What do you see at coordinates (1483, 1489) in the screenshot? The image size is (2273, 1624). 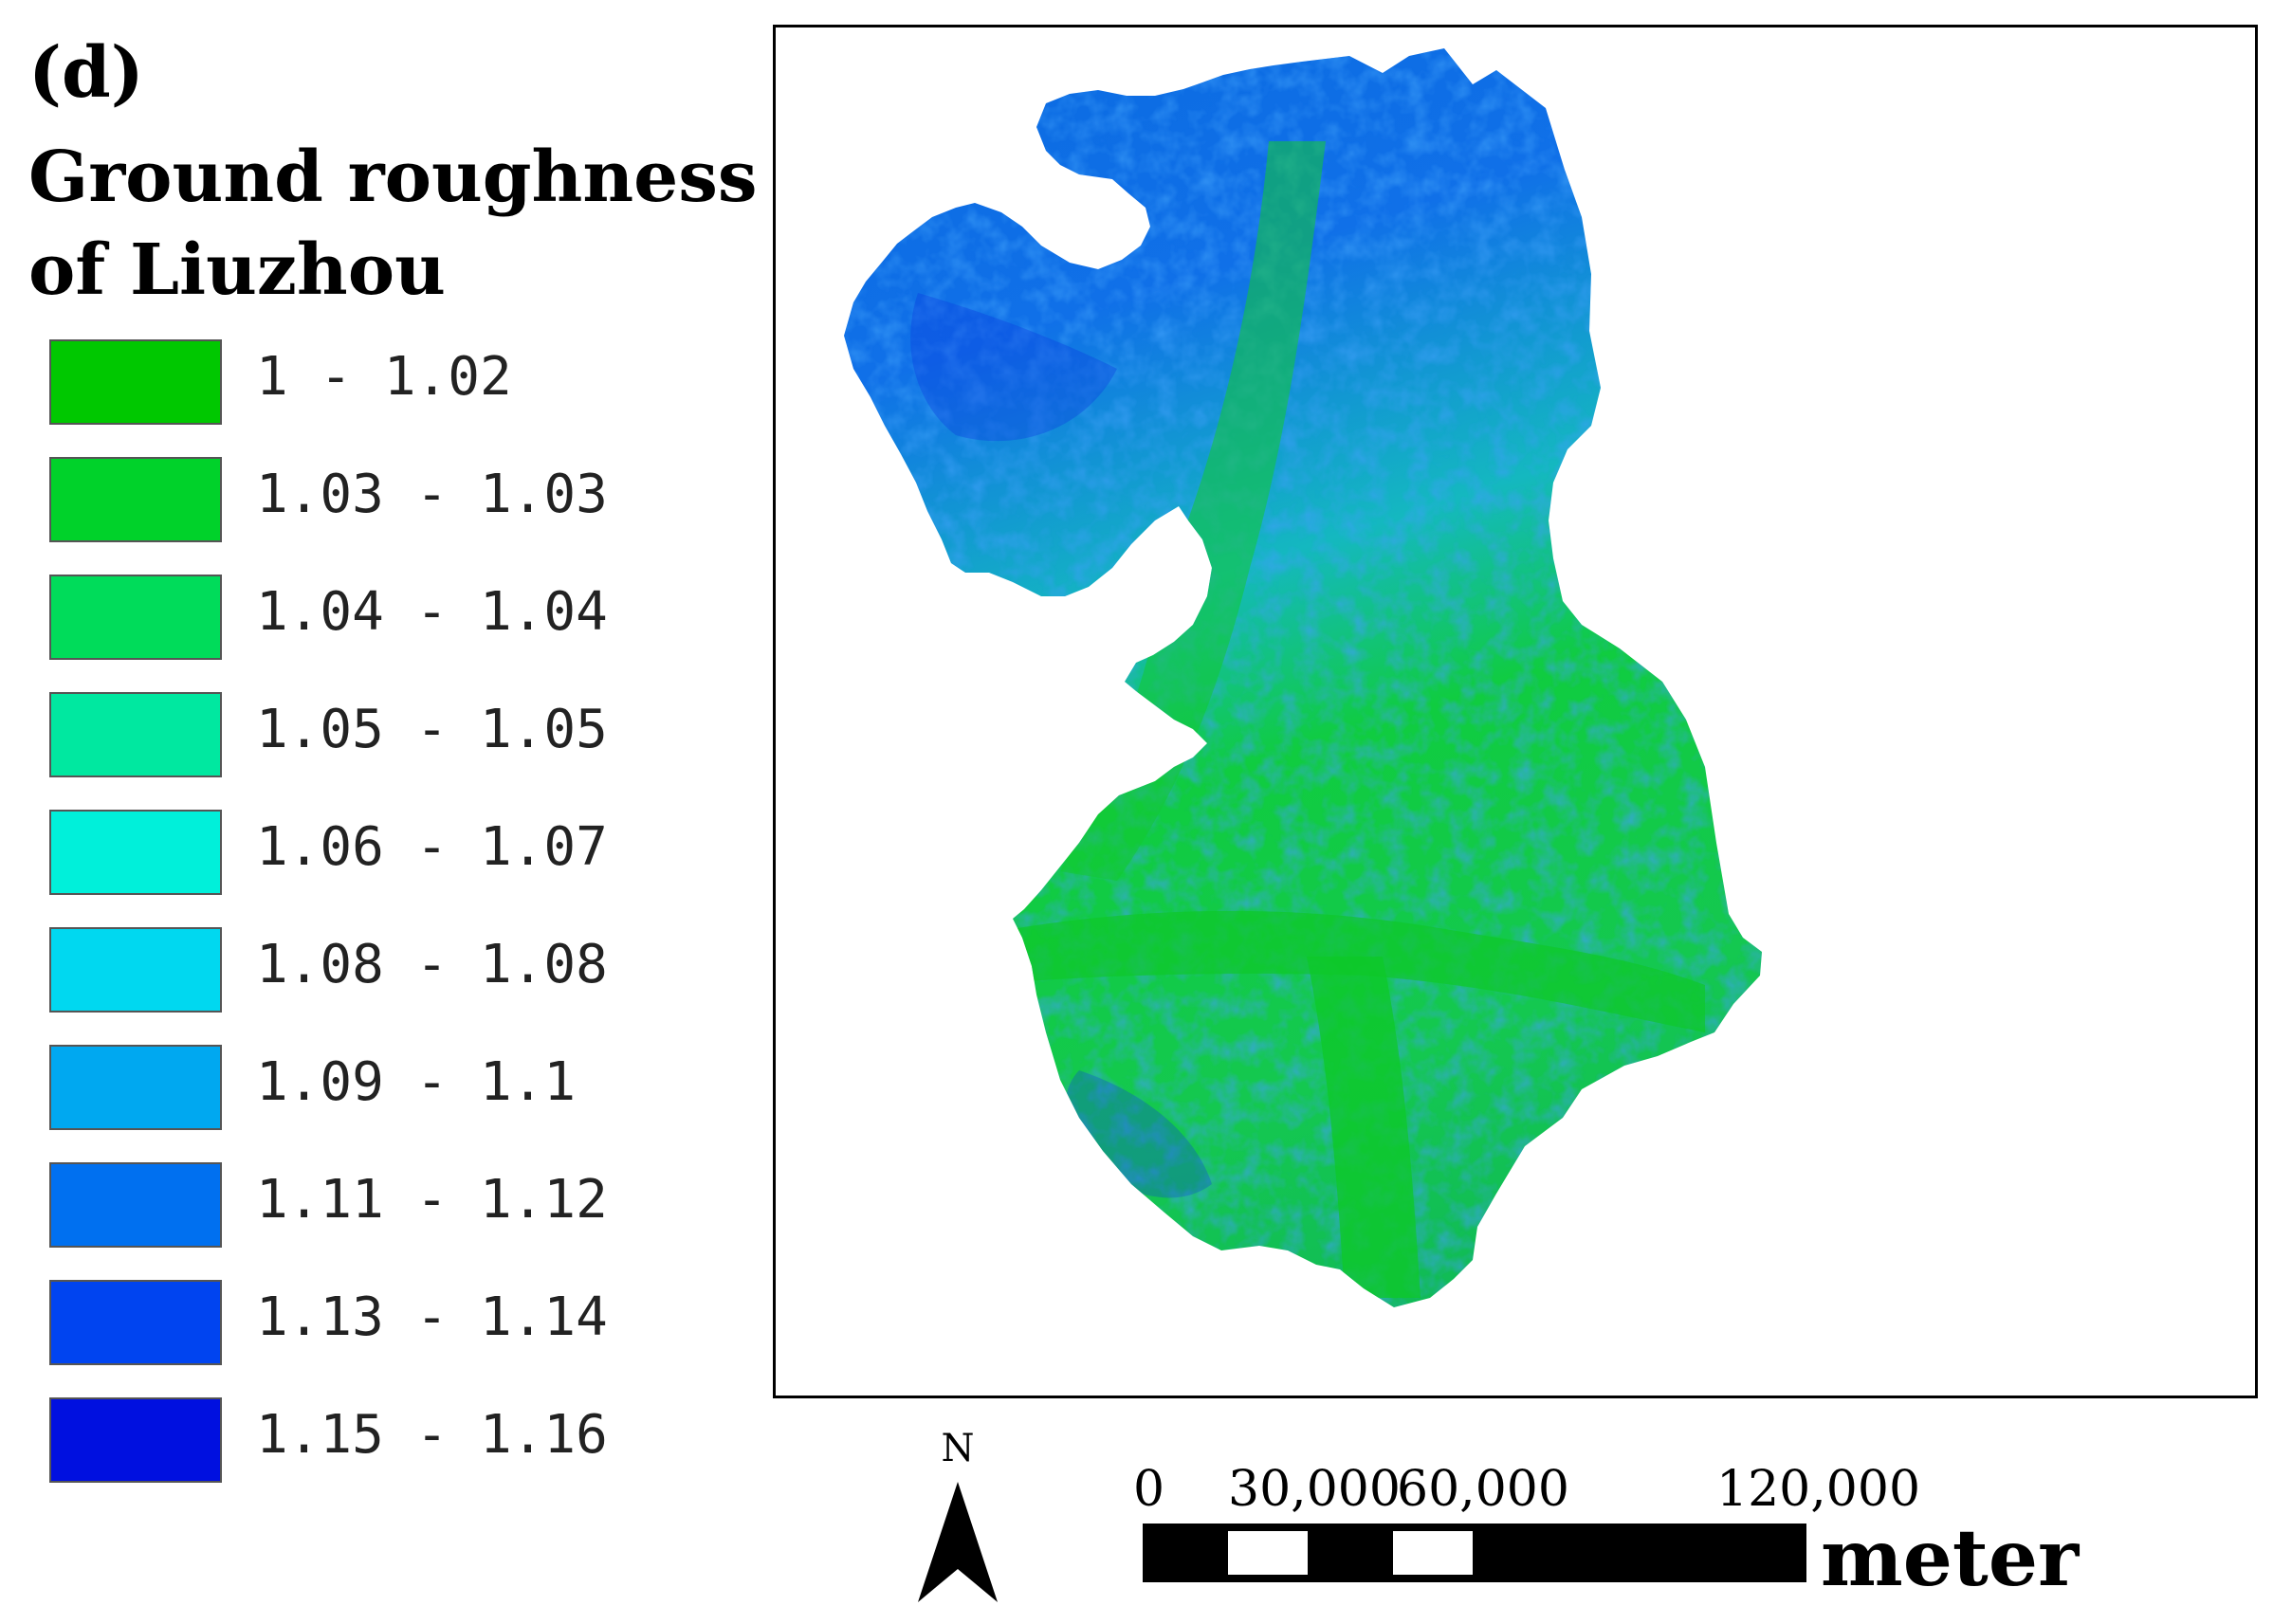 I see `scale-tick: 60,000` at bounding box center [1483, 1489].